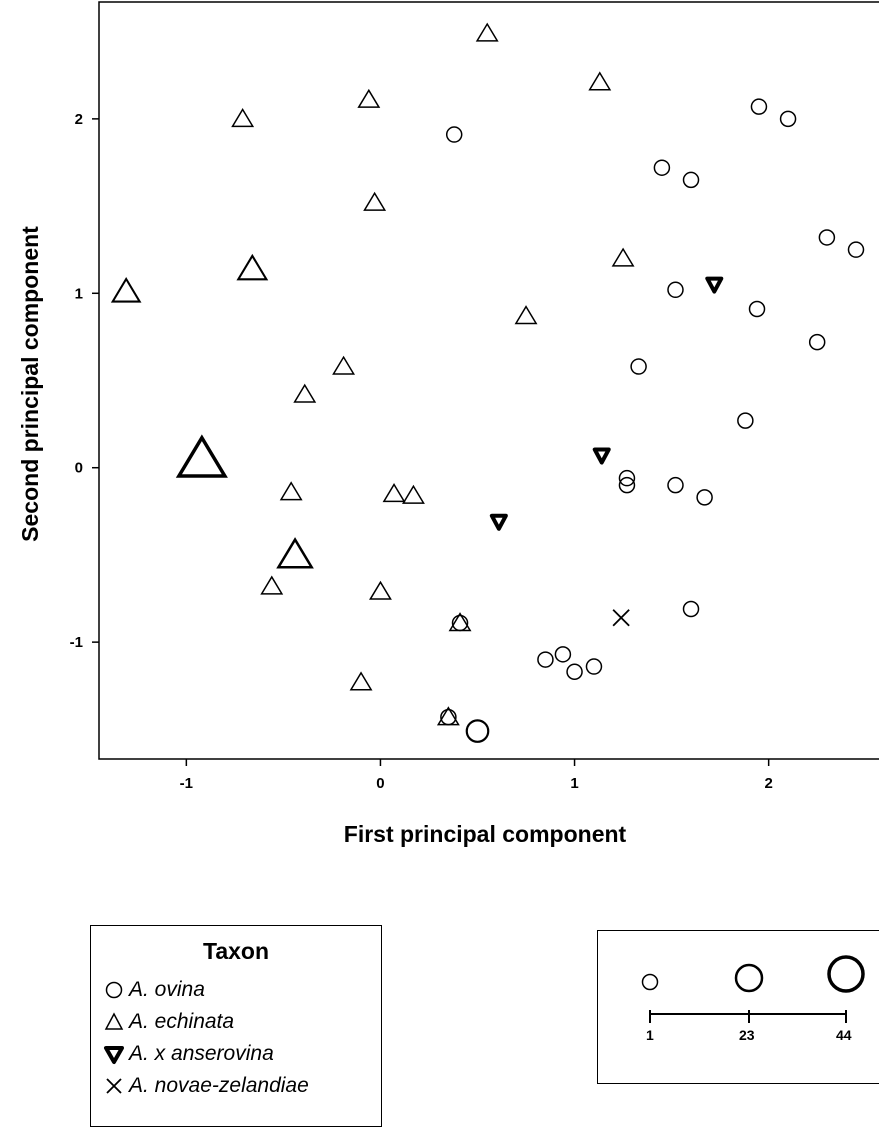  What do you see at coordinates (621, 618) in the screenshot?
I see `point-novae-zelandiae` at bounding box center [621, 618].